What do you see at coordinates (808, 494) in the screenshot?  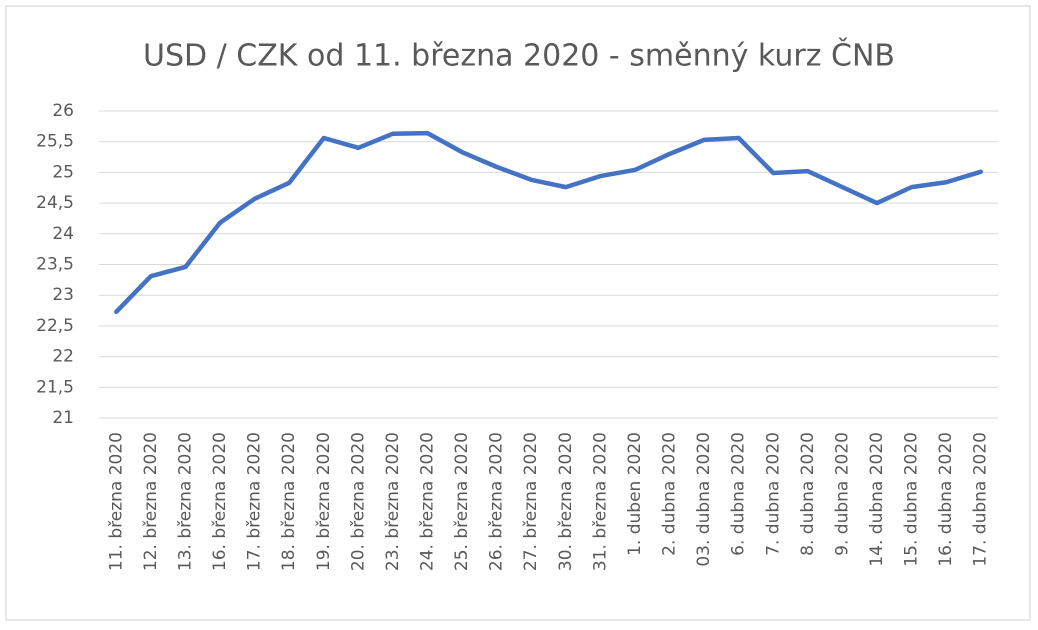 I see `x-tick-label: 8. dubna 2020` at bounding box center [808, 494].